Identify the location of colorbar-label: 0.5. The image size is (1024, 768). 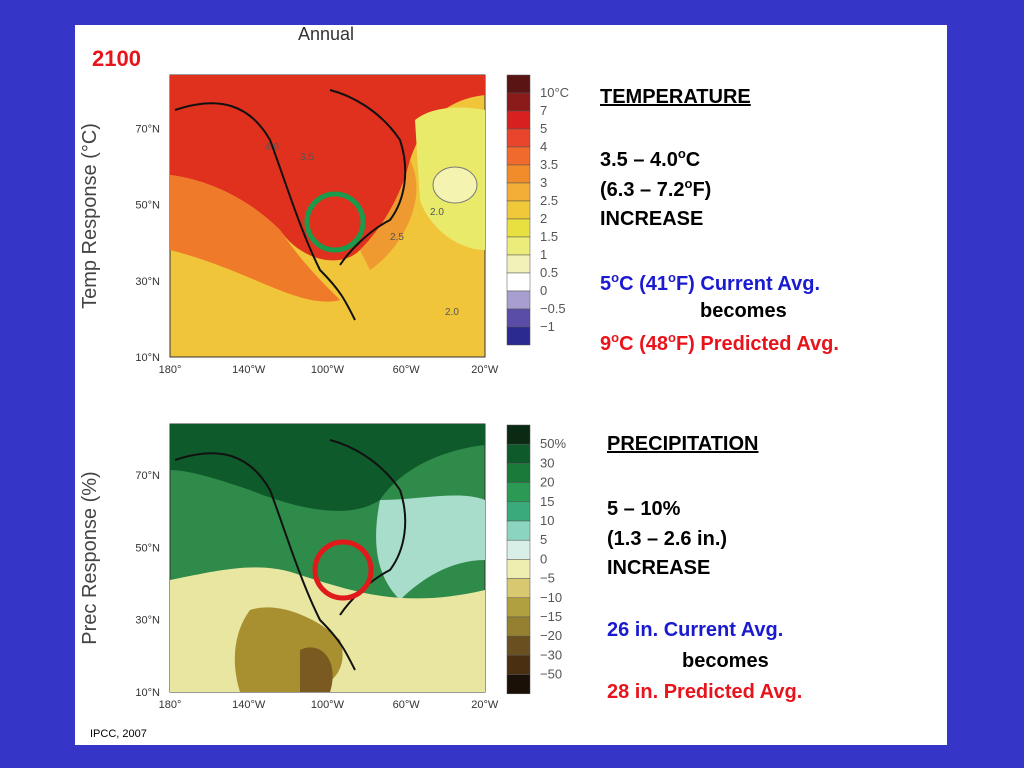
(549, 272).